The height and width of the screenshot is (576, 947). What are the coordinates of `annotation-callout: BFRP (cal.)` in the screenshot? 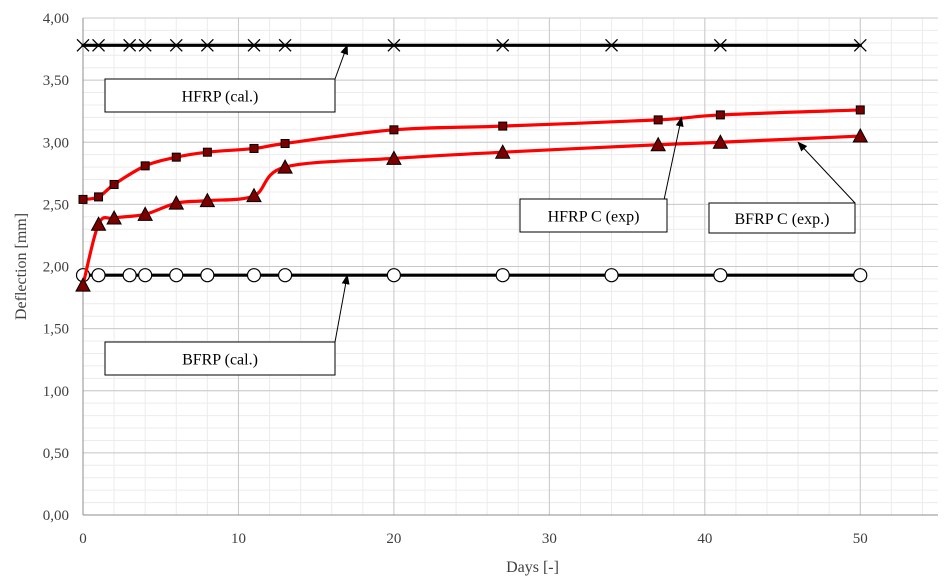 It's located at (227, 325).